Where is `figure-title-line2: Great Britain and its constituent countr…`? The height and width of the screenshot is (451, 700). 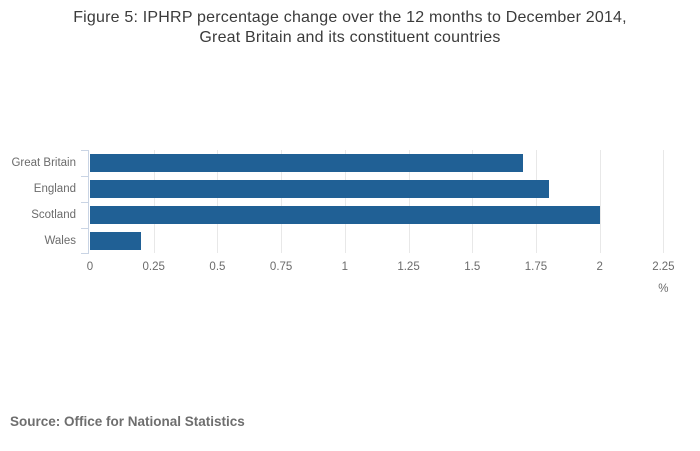
figure-title-line2: Great Britain and its constituent countr… is located at coordinates (350, 37).